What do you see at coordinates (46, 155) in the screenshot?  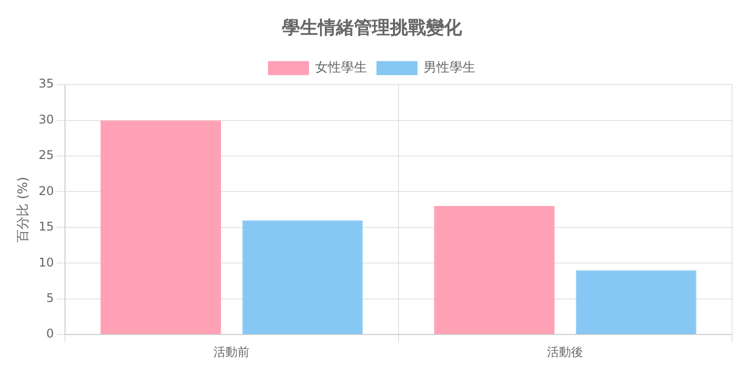 I see `y-tick-label: 25` at bounding box center [46, 155].